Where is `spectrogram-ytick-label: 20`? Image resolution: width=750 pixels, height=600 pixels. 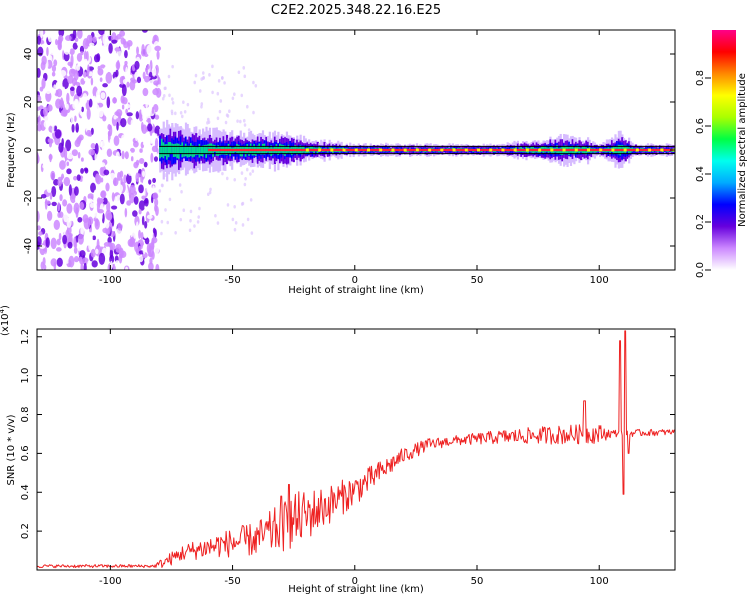
spectrogram-ytick-label: 20 is located at coordinates (28, 102).